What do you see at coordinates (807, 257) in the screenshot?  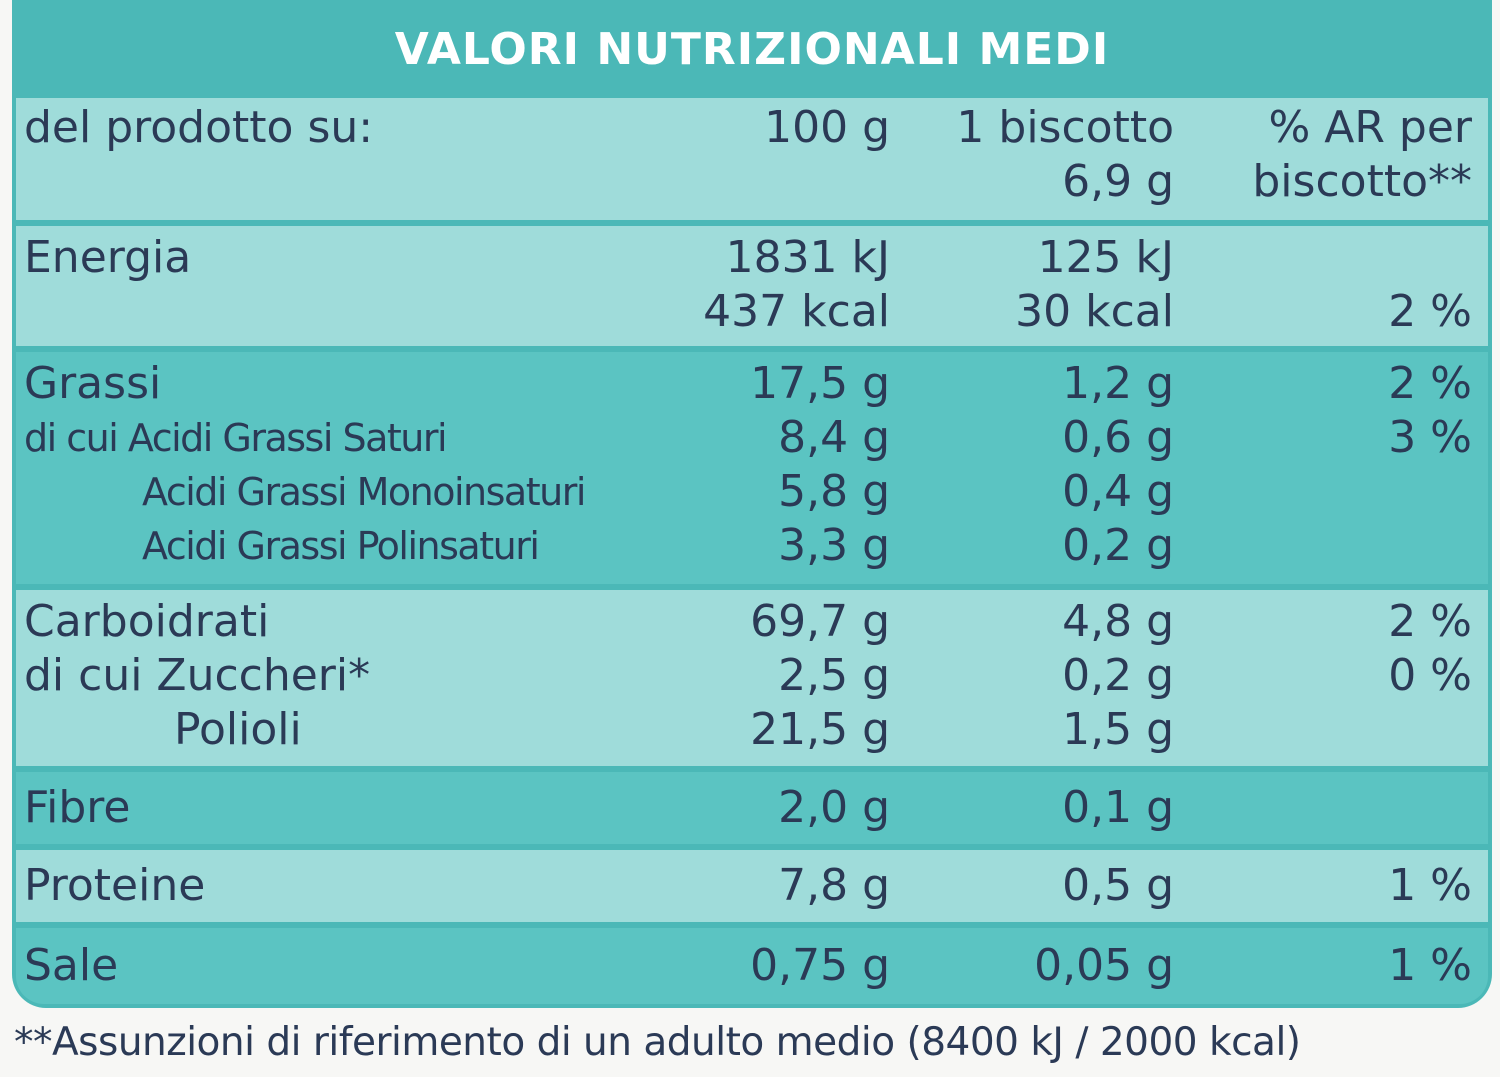 I see `energia-kj-100g: 1831 kJ` at bounding box center [807, 257].